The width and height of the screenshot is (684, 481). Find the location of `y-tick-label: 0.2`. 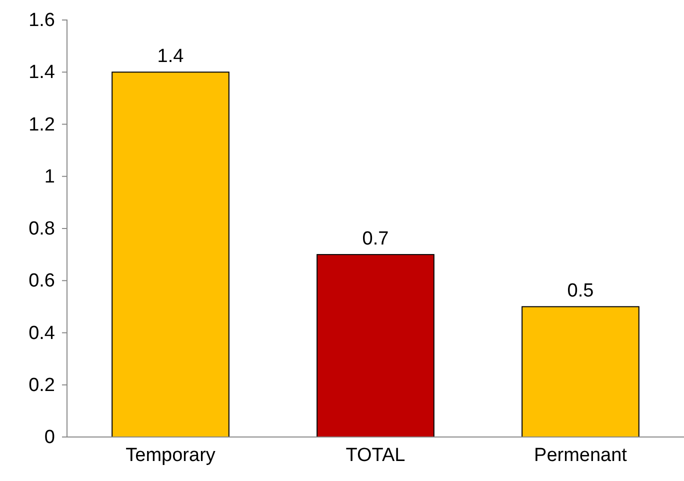

y-tick-label: 0.2 is located at coordinates (41, 385).